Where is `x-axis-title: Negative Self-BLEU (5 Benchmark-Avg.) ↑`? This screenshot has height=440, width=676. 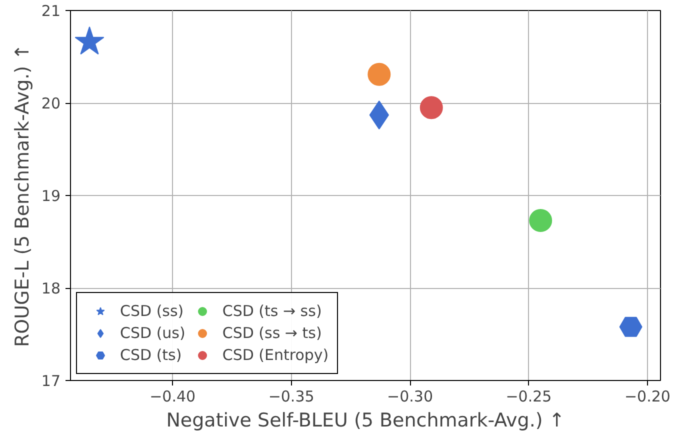
x-axis-title: Negative Self-BLEU (5 Benchmark-Avg.) ↑ is located at coordinates (365, 421).